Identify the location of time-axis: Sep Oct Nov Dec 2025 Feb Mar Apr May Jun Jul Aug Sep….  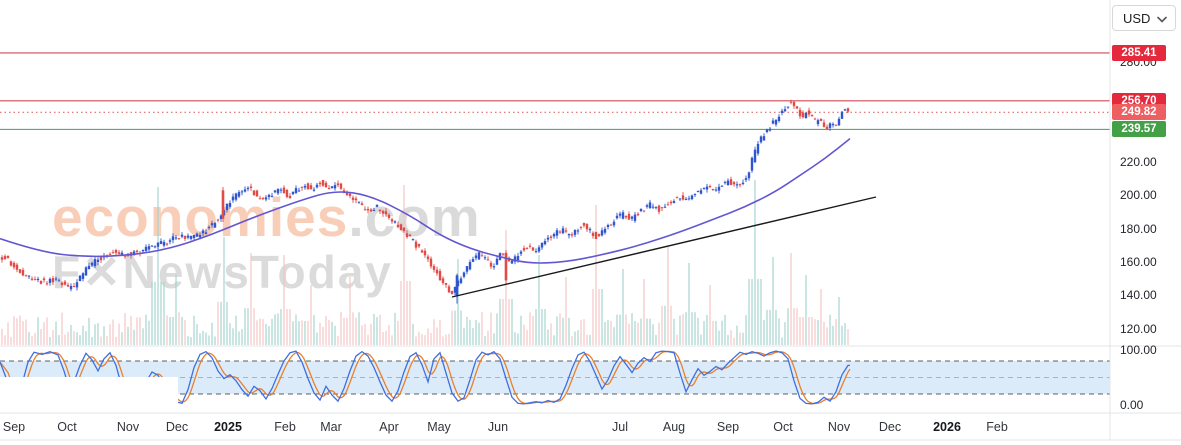
(590, 426).